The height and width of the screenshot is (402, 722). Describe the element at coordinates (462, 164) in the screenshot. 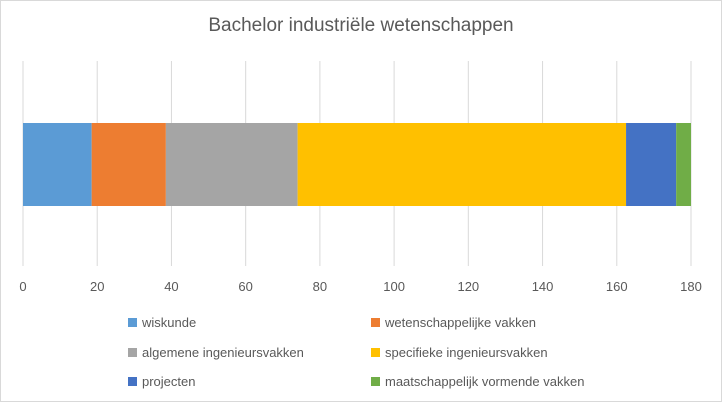

I see `bar-segment-specifieke-ingenieursvakken` at that location.